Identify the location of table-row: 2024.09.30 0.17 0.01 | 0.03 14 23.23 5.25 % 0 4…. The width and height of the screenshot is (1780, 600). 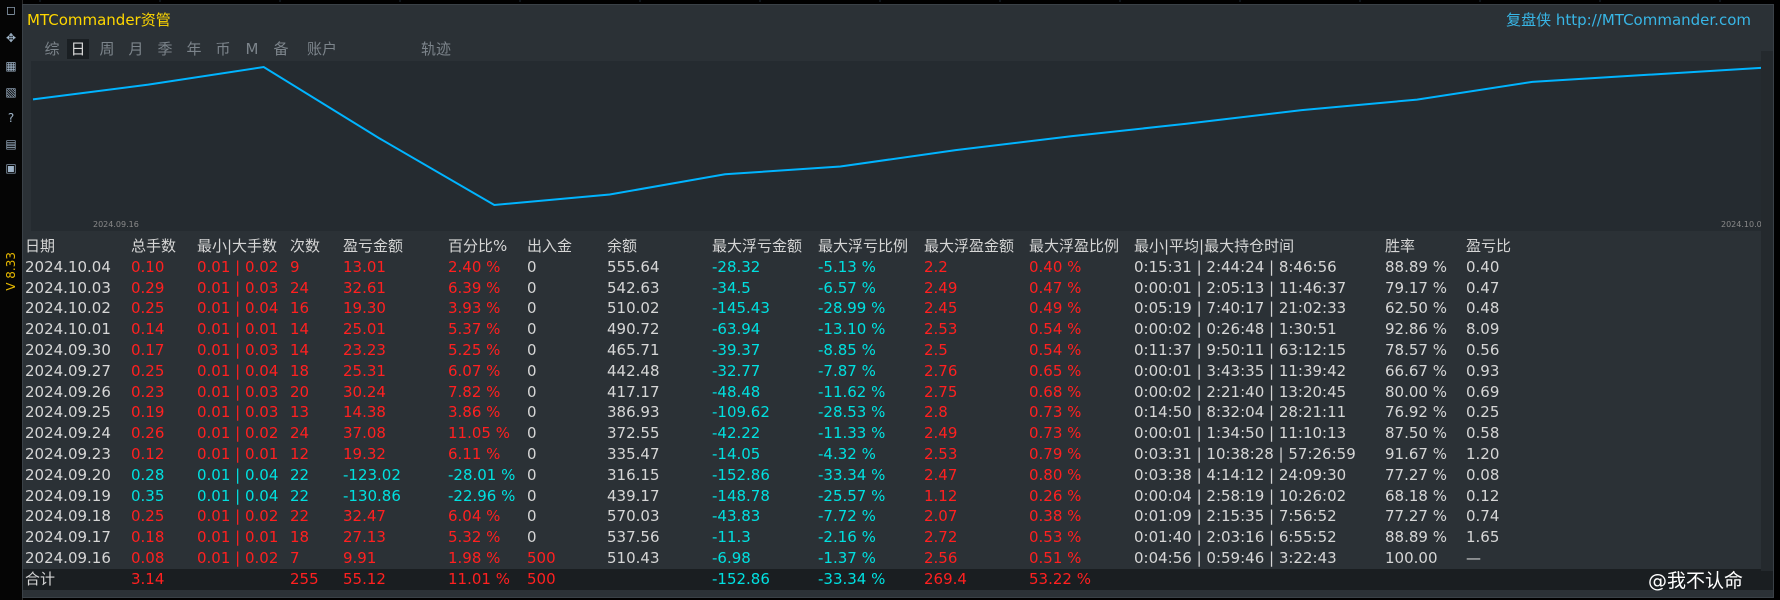
(898, 350).